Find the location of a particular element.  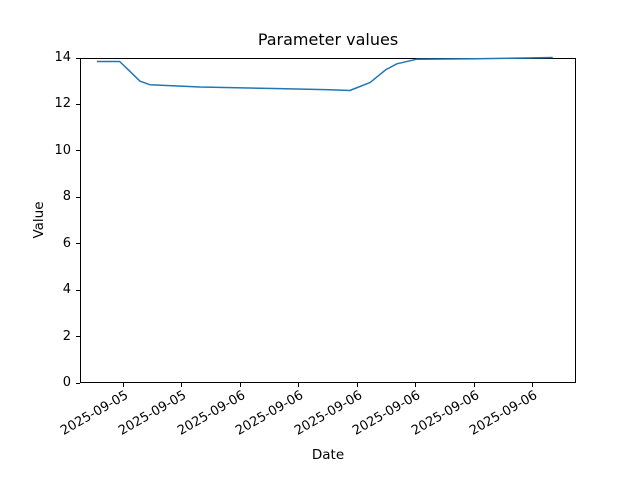

y-tick-label: 6 is located at coordinates (66, 243).